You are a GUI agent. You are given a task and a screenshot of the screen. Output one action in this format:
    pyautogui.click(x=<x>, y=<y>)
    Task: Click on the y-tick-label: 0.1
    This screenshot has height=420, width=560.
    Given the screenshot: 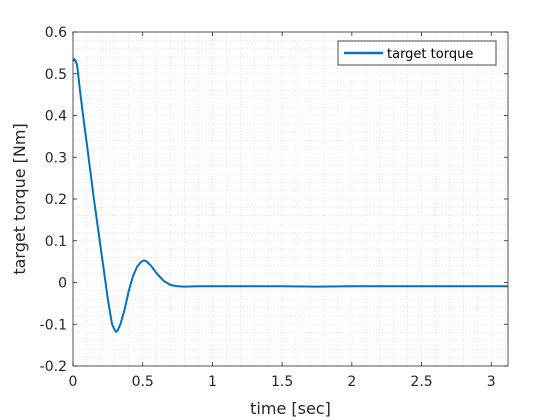 What is the action you would take?
    pyautogui.click(x=56, y=242)
    